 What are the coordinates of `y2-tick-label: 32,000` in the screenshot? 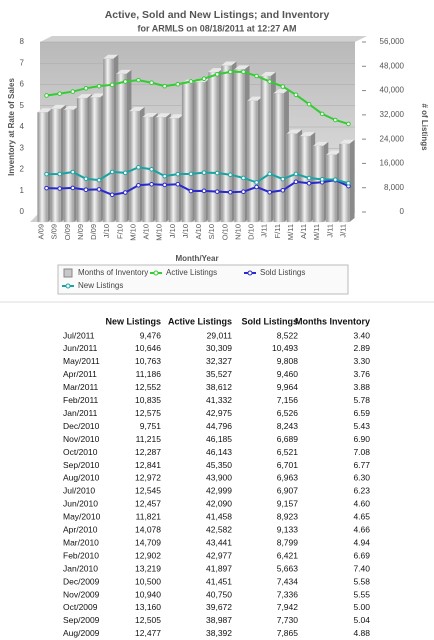 It's located at (392, 114).